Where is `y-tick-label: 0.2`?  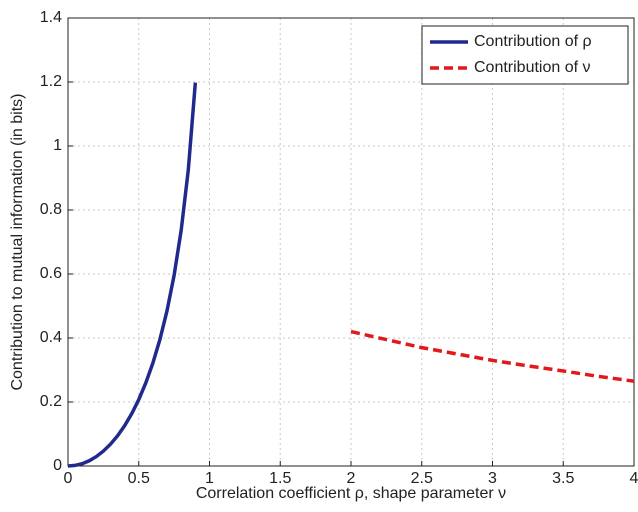
y-tick-label: 0.2 is located at coordinates (51, 401).